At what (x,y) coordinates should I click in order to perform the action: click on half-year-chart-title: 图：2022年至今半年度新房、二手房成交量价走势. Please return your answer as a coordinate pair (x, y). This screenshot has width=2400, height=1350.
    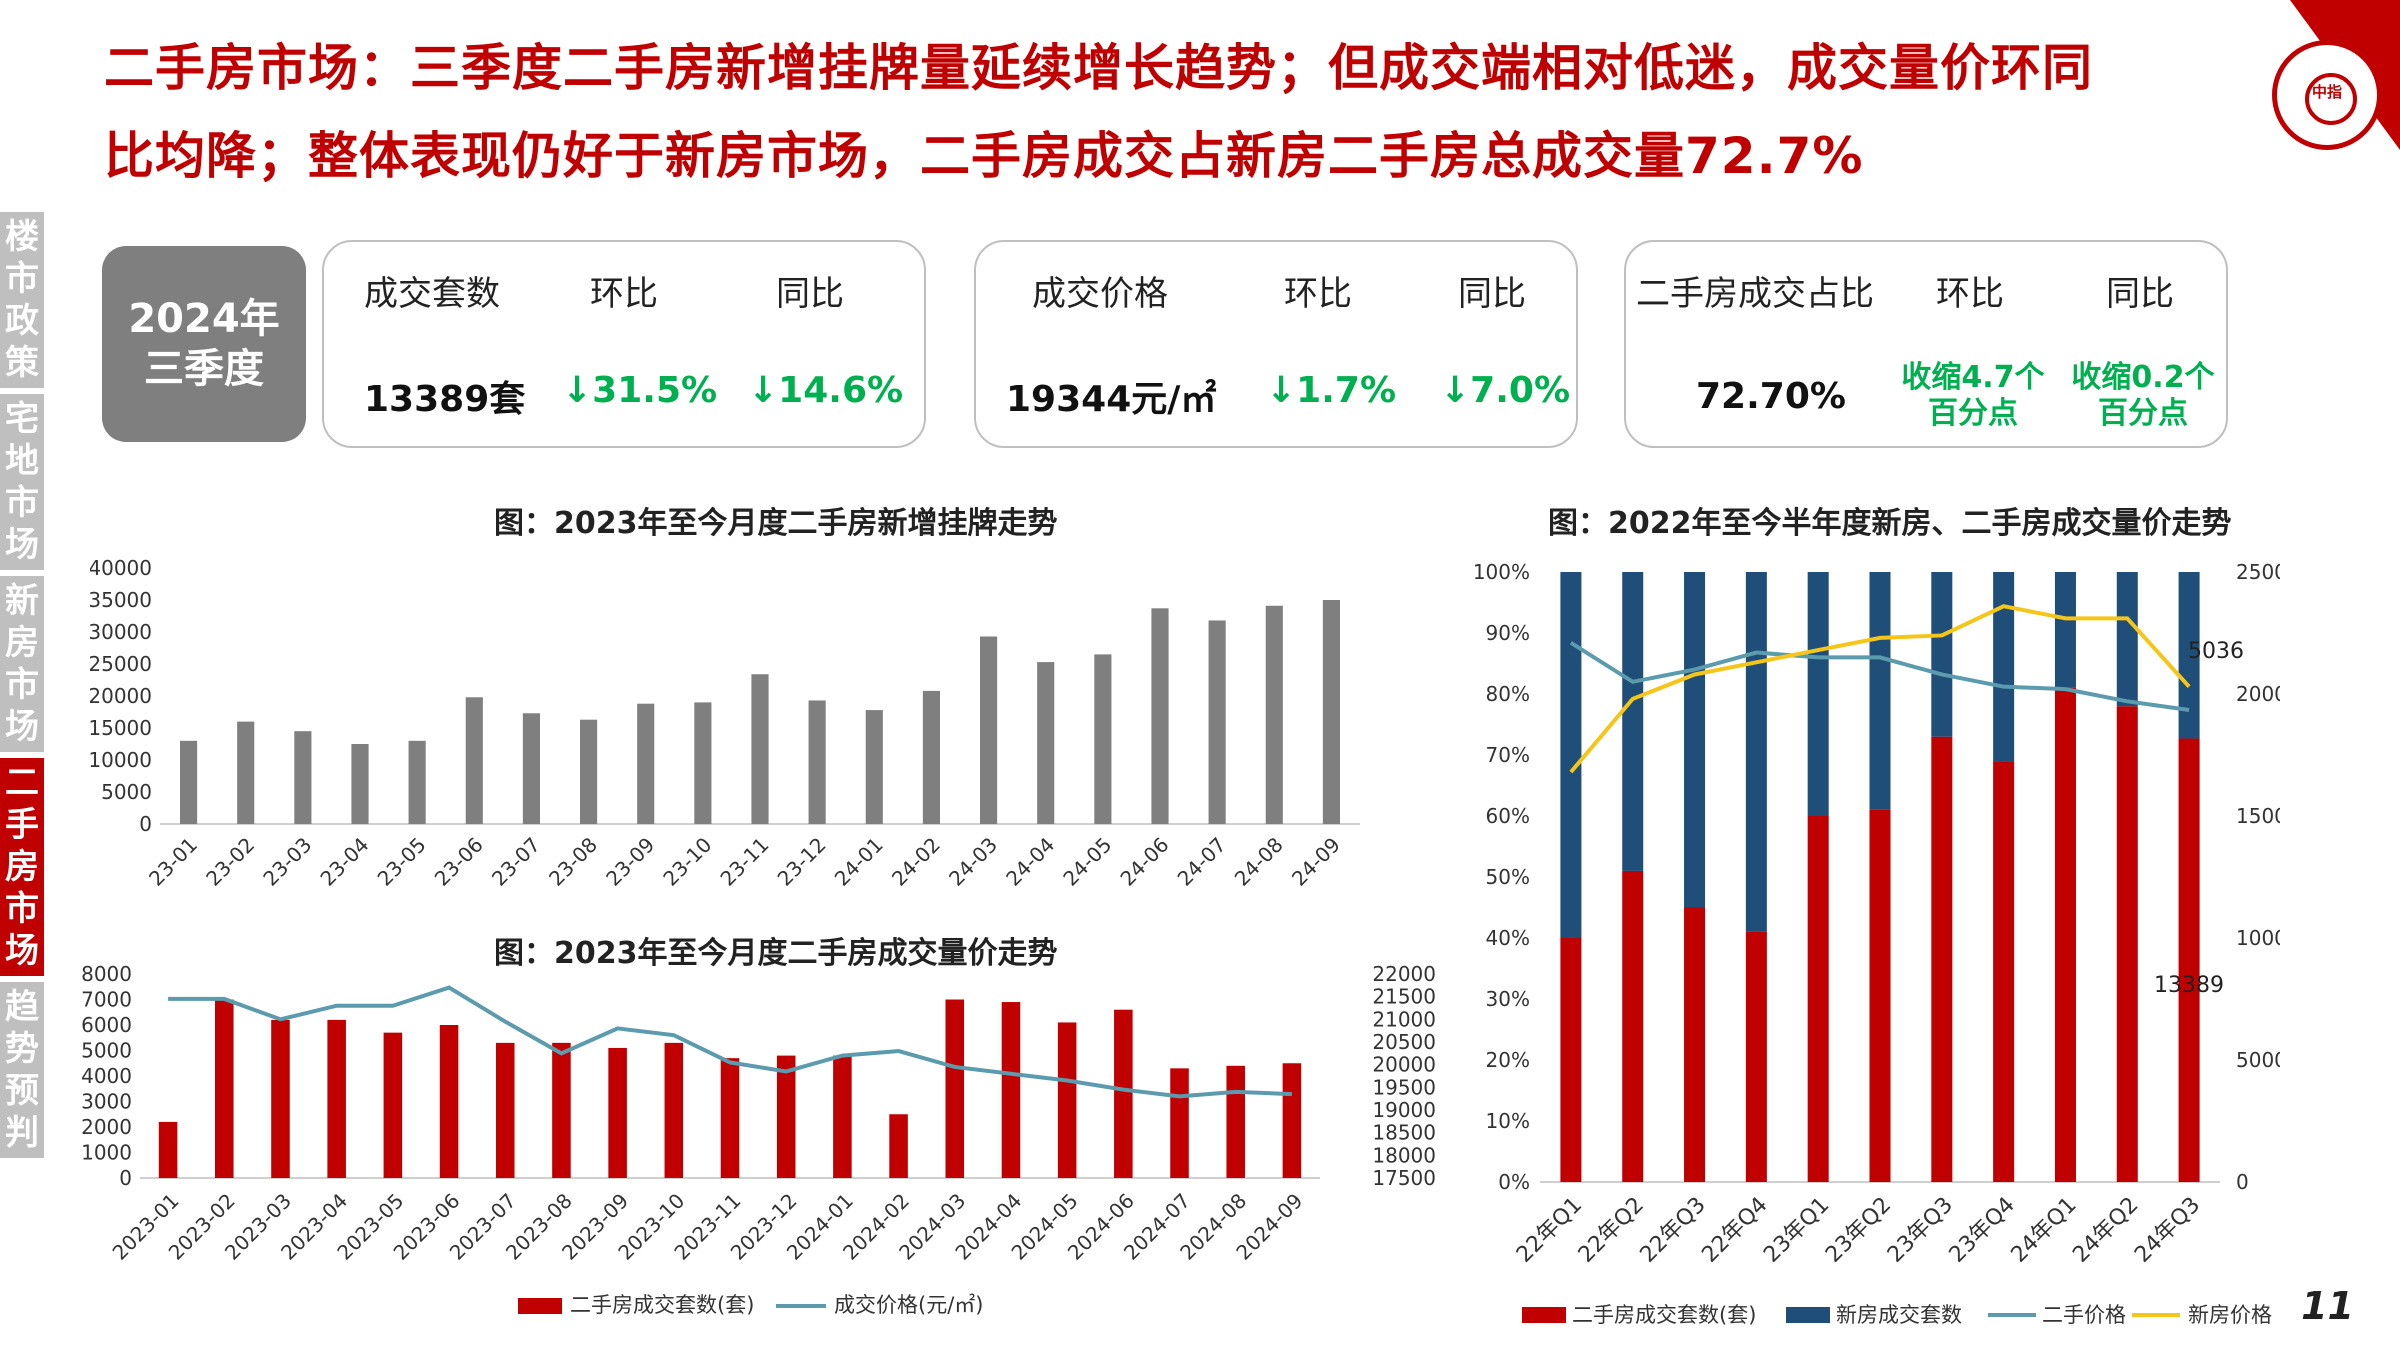
    Looking at the image, I should click on (1890, 523).